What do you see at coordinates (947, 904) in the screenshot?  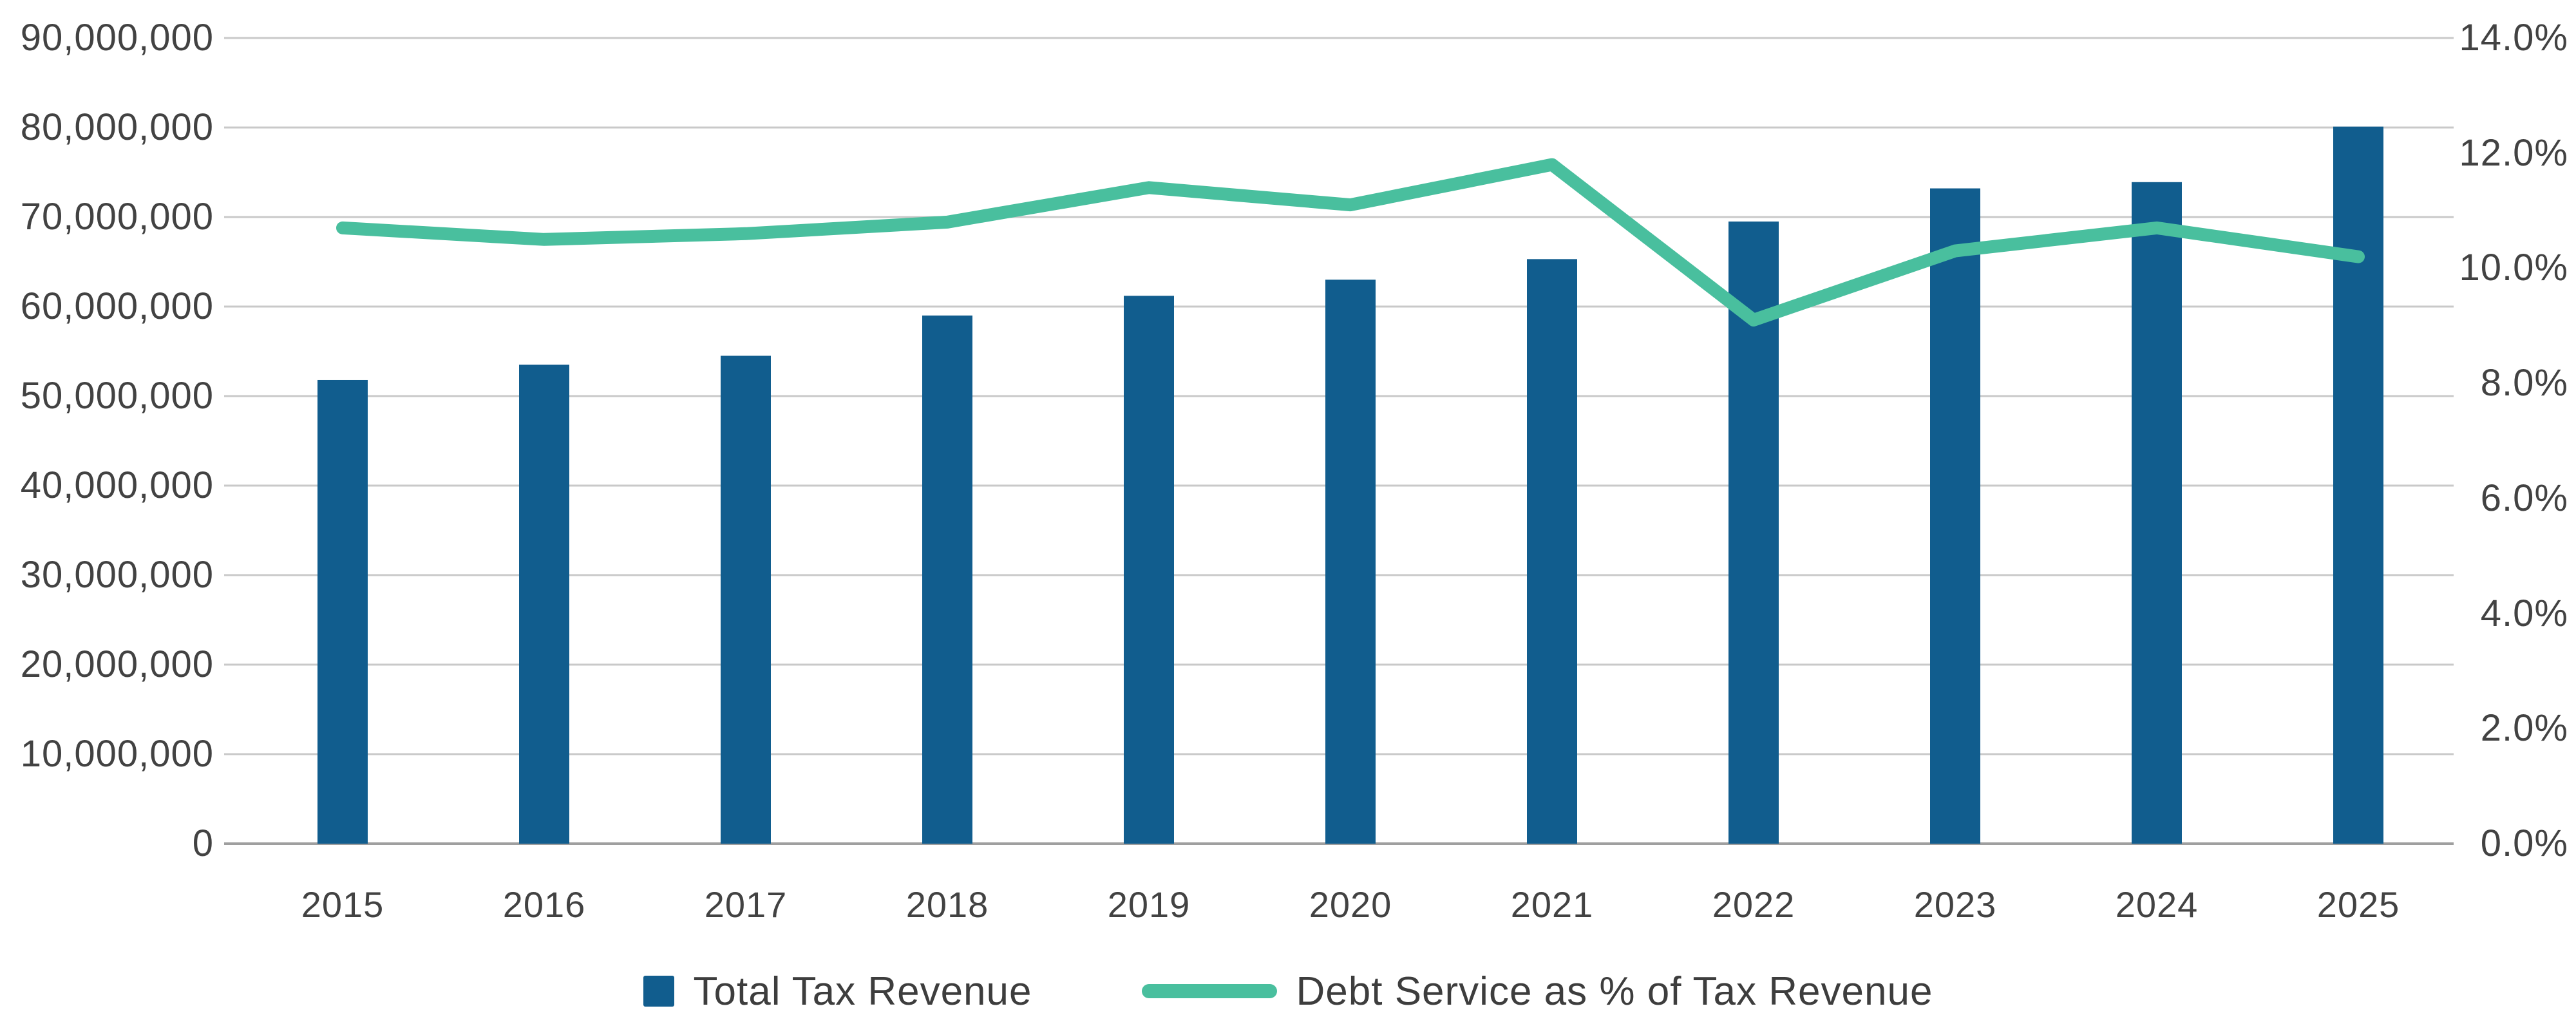 I see `x-axis-tick-2018: 2018` at bounding box center [947, 904].